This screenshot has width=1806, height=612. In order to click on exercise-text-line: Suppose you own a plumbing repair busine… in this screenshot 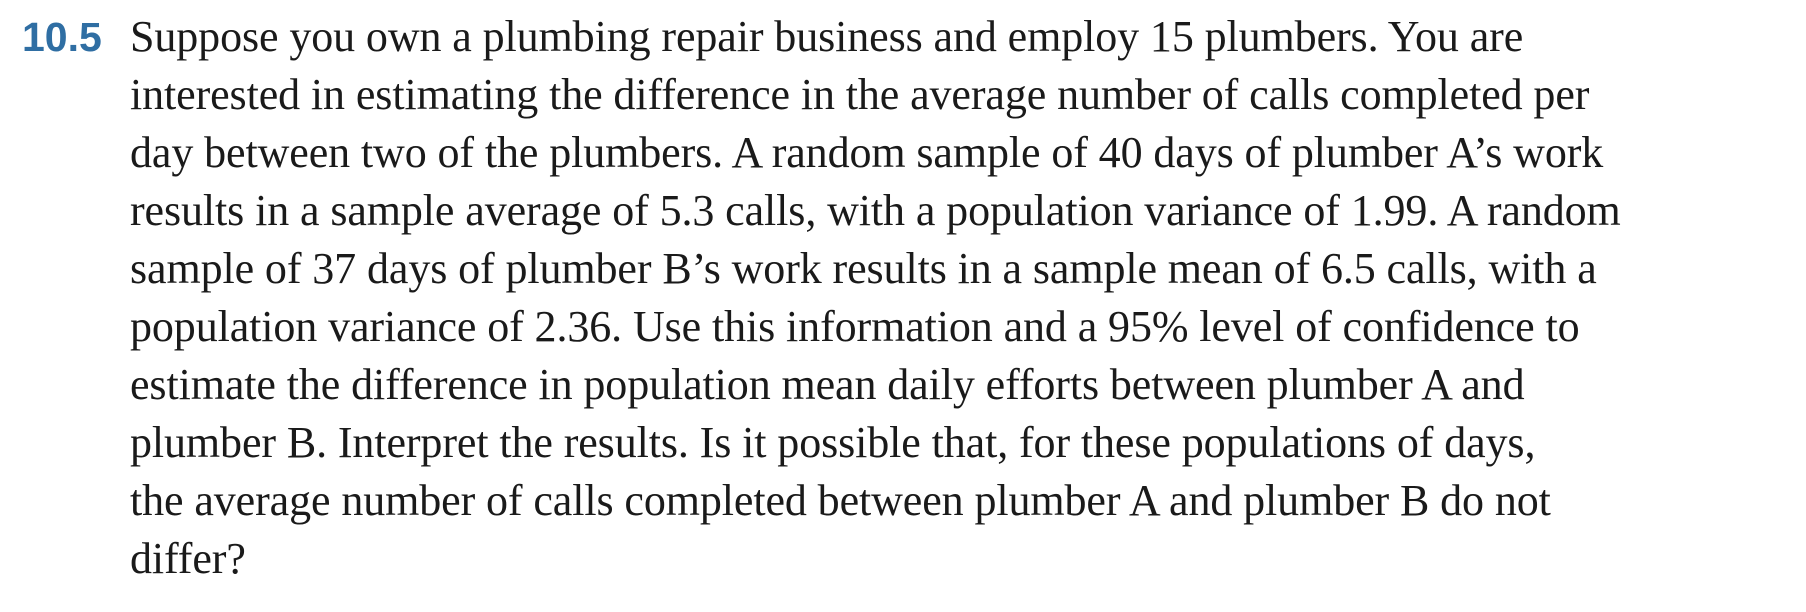, I will do `click(827, 36)`.